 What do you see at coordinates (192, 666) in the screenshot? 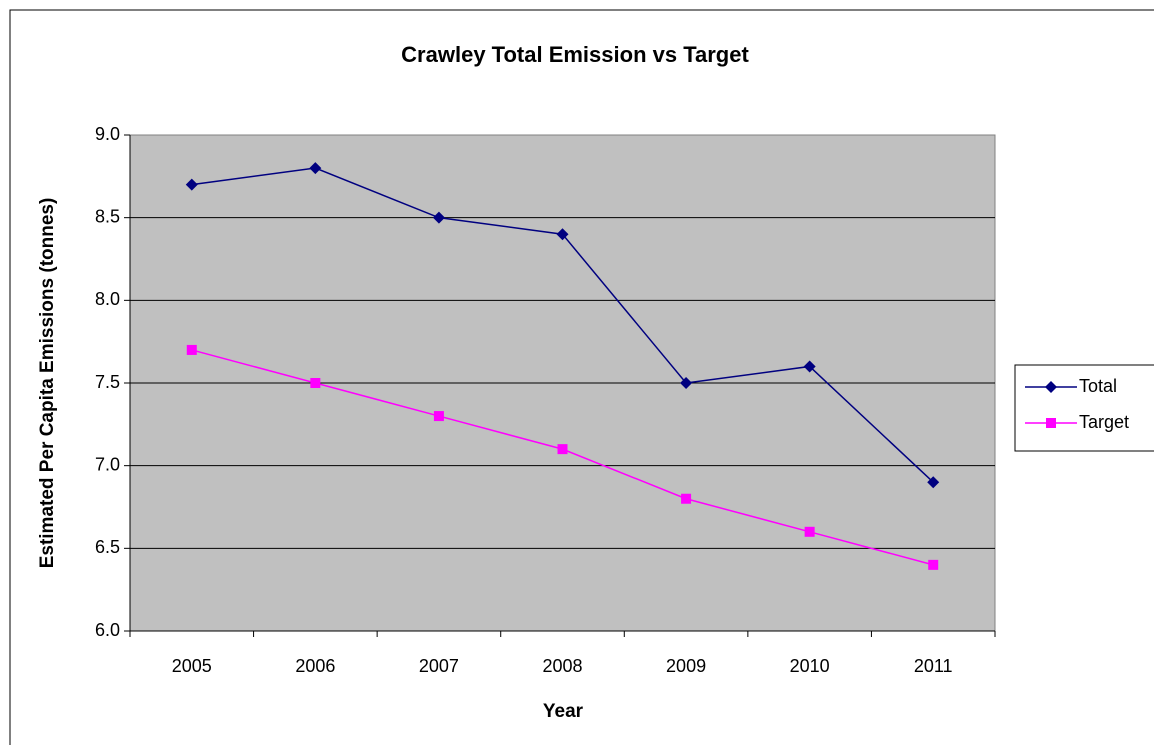
I see `x-tick-label: 2005` at bounding box center [192, 666].